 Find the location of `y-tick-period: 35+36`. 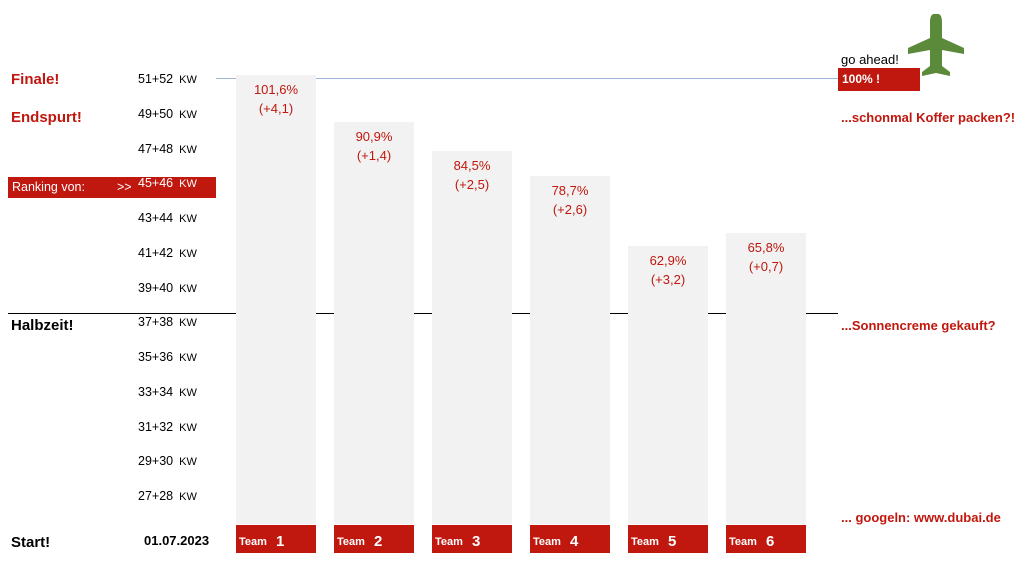

y-tick-period: 35+36 is located at coordinates (156, 357).